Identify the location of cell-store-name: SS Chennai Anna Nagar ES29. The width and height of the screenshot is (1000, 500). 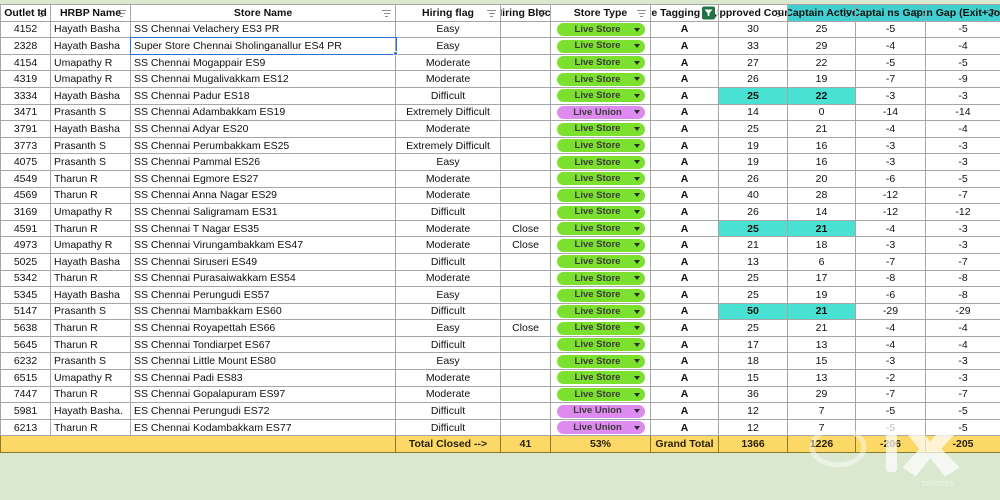
(263, 195).